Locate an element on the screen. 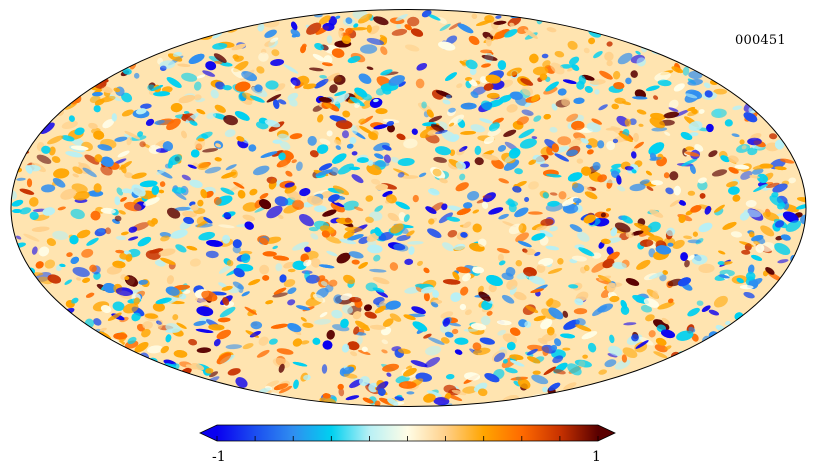  colorbar-min-label: -1 is located at coordinates (219, 457).